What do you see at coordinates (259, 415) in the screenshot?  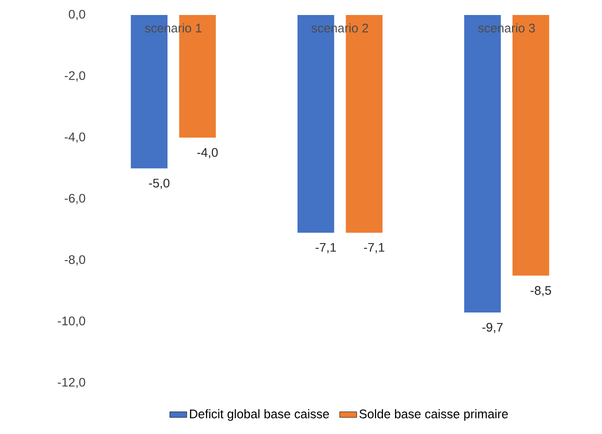 I see `legend-label: Deficit global base caisse` at bounding box center [259, 415].